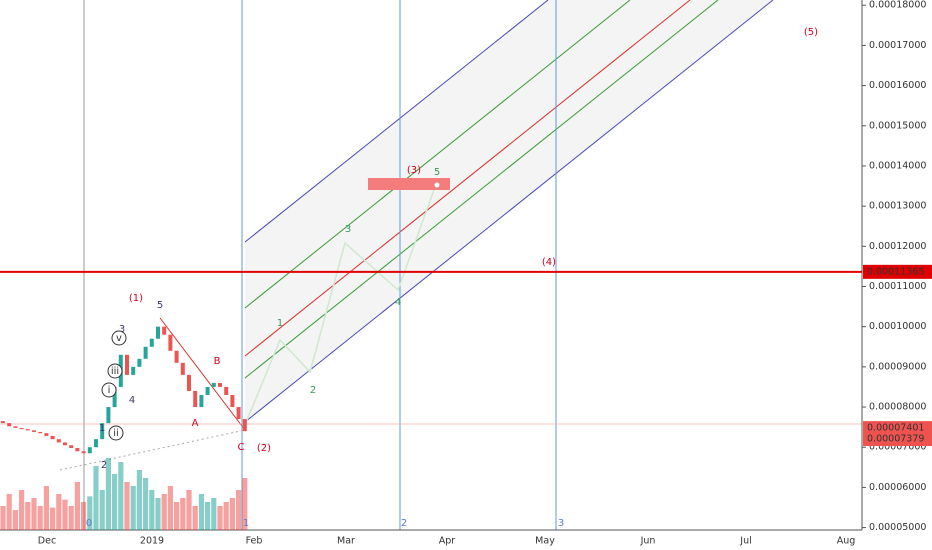 The width and height of the screenshot is (932, 550). What do you see at coordinates (897, 206) in the screenshot?
I see `y-tick-label: 0.00013000` at bounding box center [897, 206].